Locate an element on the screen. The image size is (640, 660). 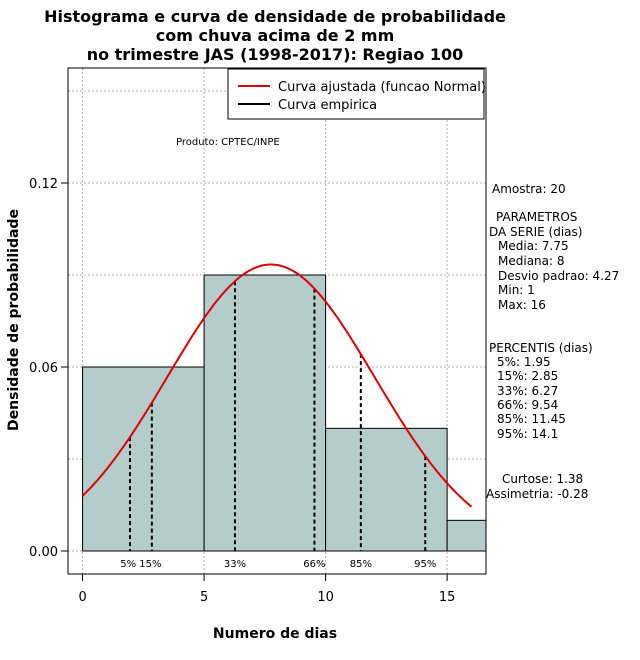
percentile-label-5-15: 5% 15% is located at coordinates (140, 564).